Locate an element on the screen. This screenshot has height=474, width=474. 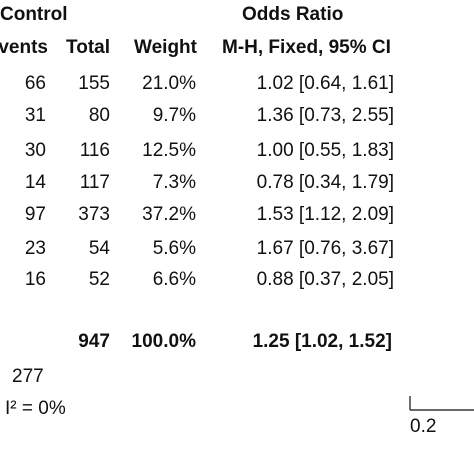
row-4-weight: 7.3% is located at coordinates (174, 182).